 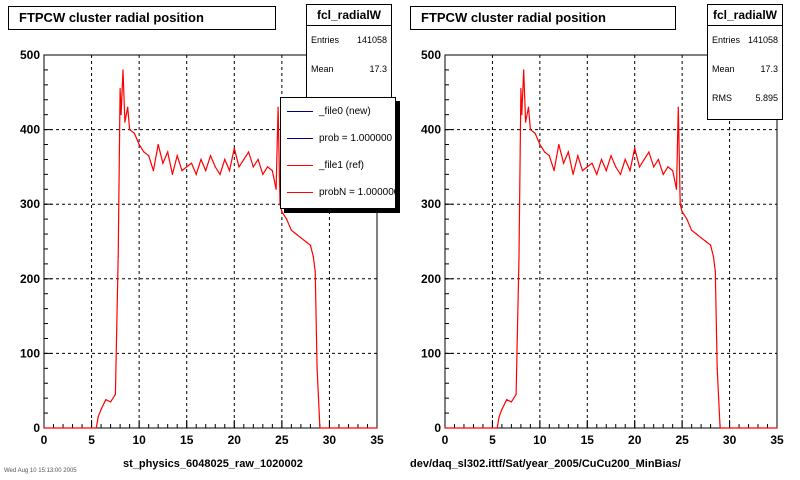 What do you see at coordinates (635, 440) in the screenshot?
I see `x-tick-label: 20` at bounding box center [635, 440].